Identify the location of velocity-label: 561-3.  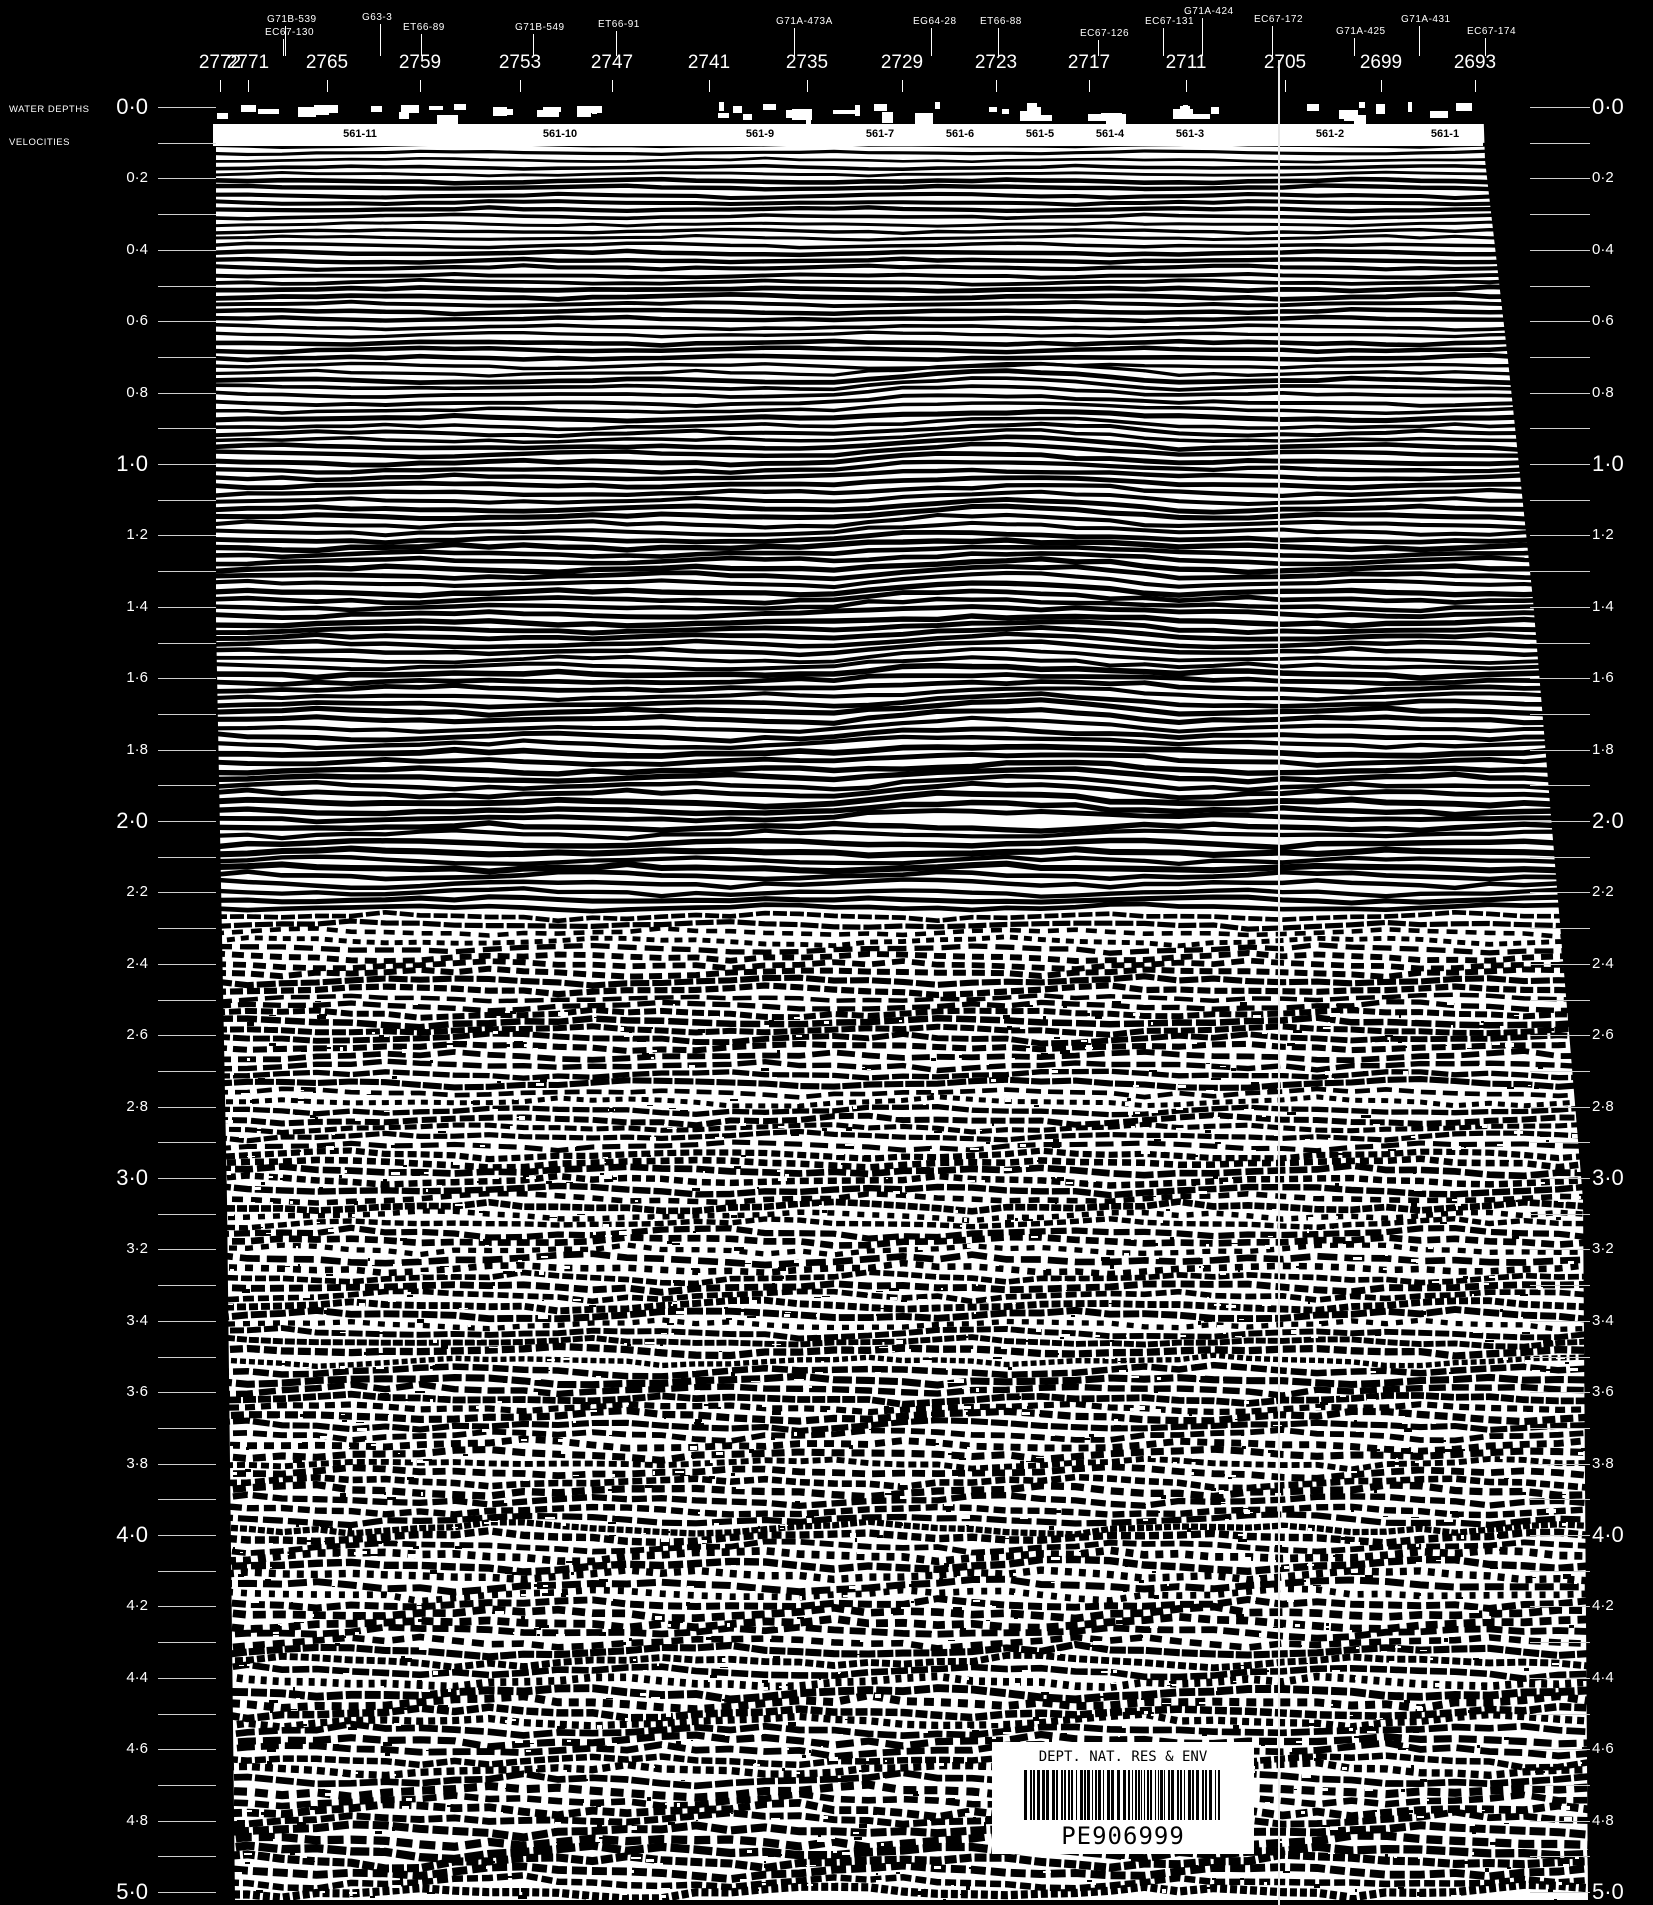
(1190, 134).